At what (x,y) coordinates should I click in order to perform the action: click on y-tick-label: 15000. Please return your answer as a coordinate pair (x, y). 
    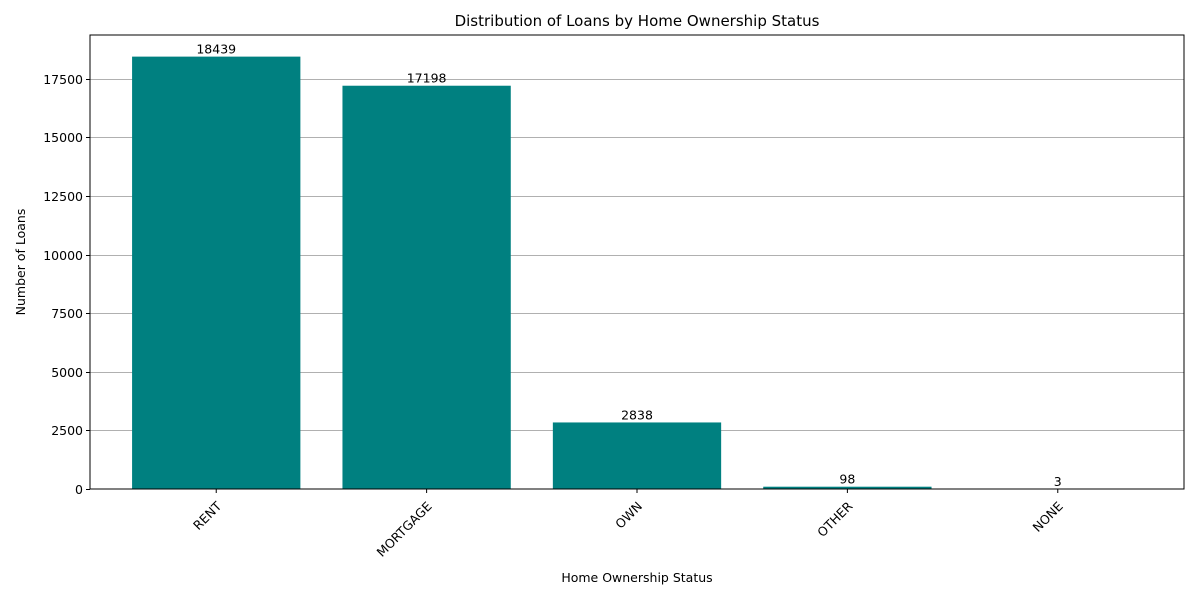
    Looking at the image, I should click on (63, 137).